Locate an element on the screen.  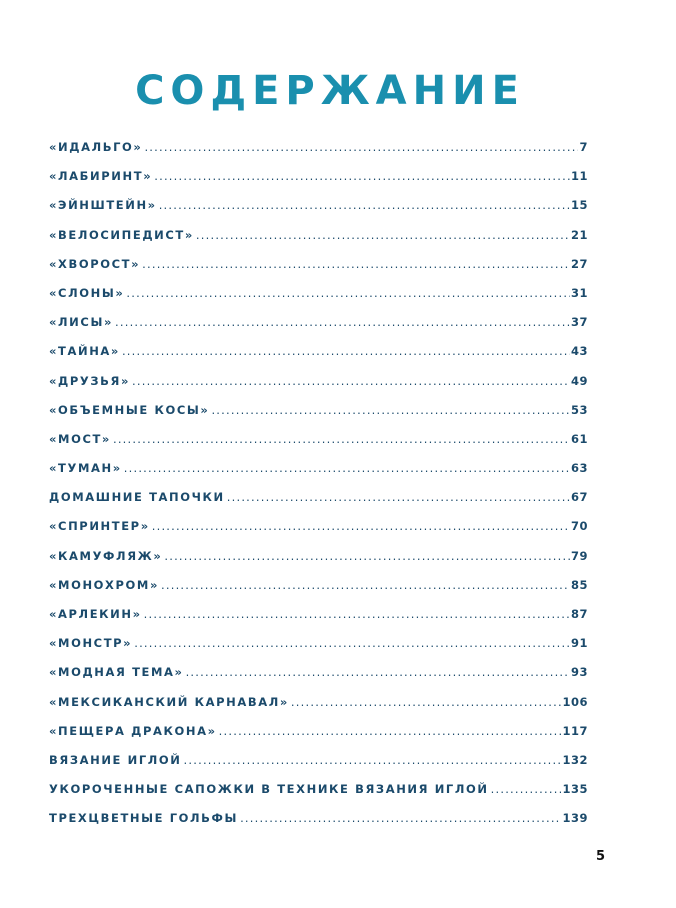
toc-entry: «МОНОХРОМ» 85 is located at coordinates (318, 592).